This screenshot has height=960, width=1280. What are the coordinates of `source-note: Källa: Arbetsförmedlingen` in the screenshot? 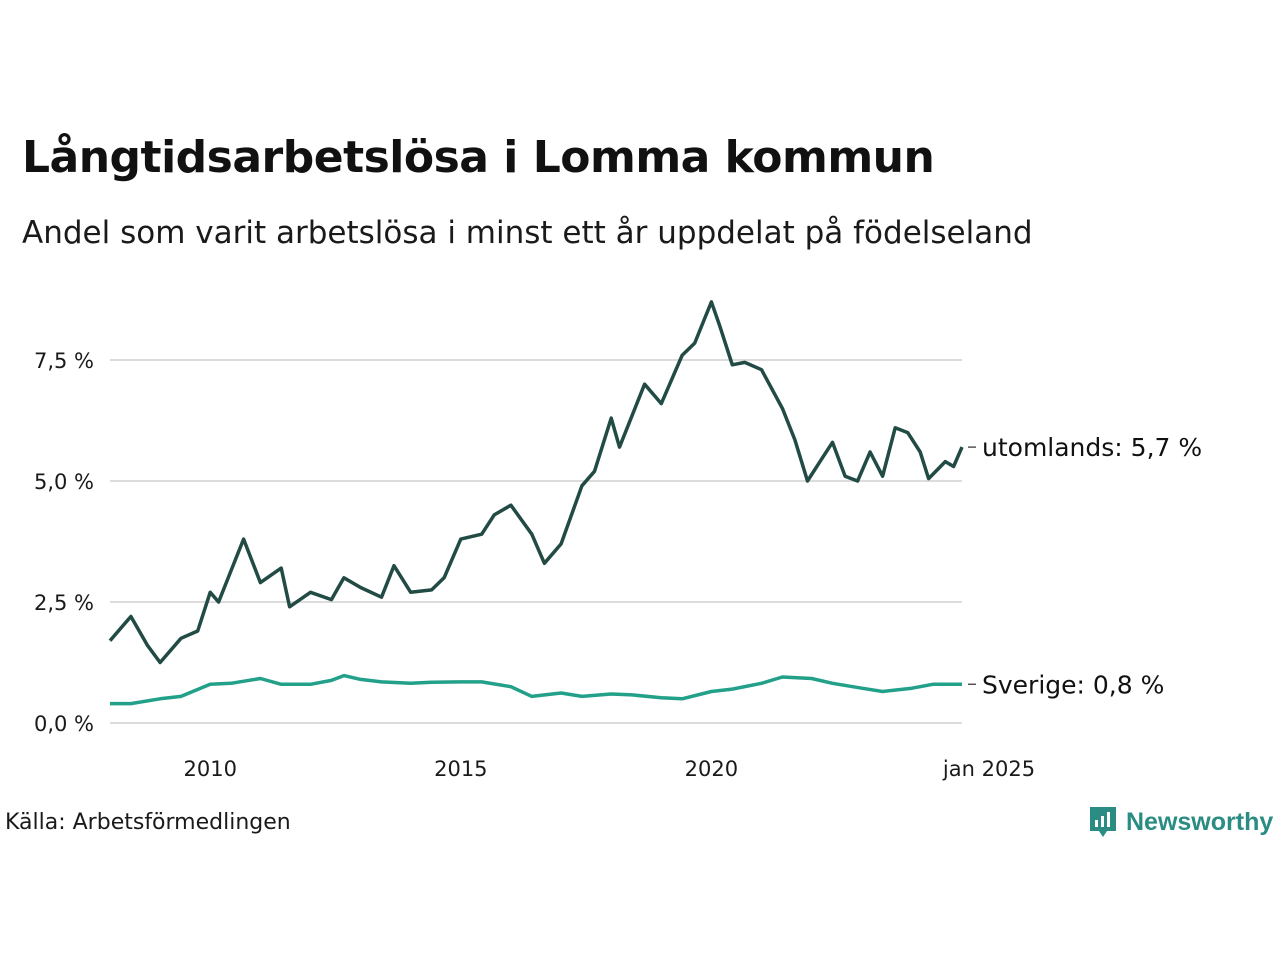 It's located at (148, 822).